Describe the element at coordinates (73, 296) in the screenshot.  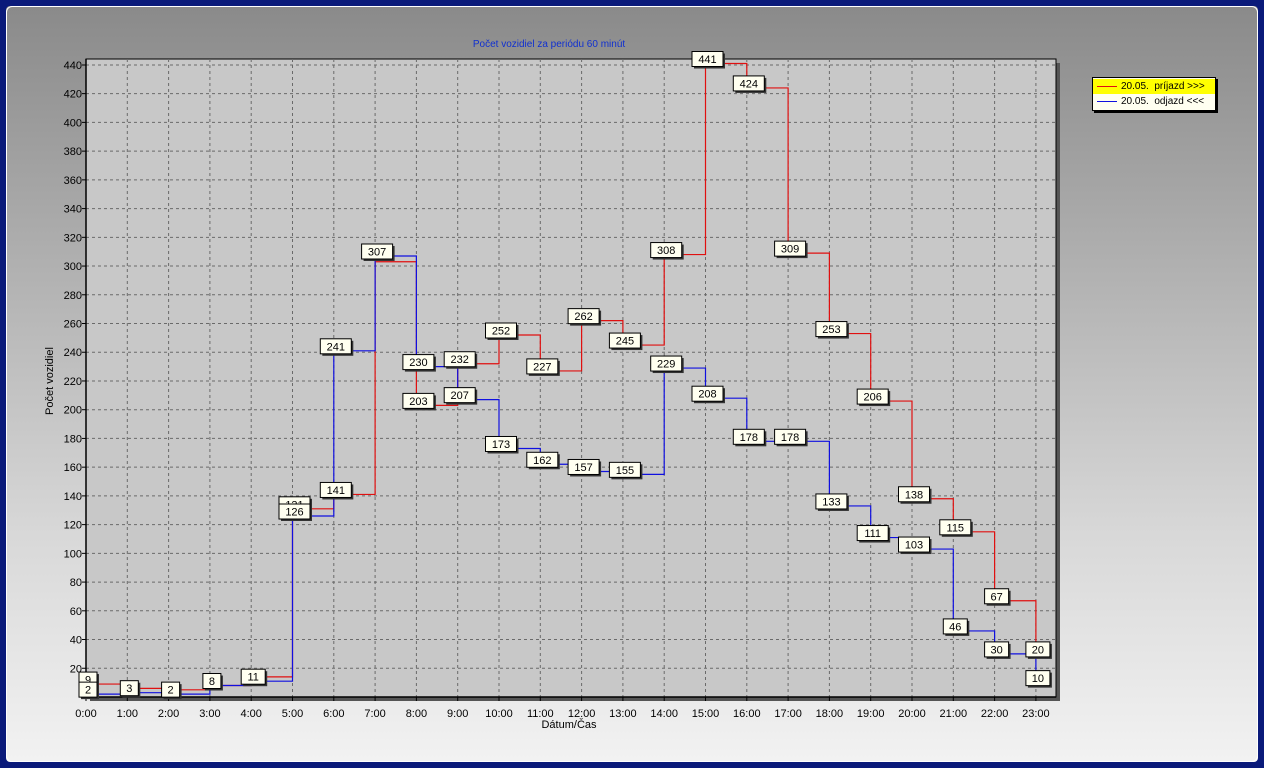
I see `y-tick-label: 280` at that location.